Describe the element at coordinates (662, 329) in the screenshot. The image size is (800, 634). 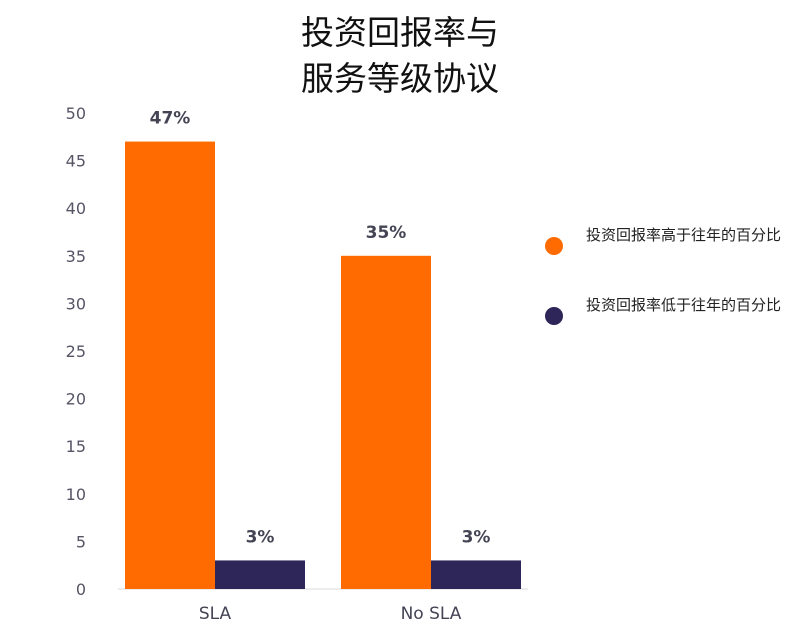
I see `legend-item-lower: 投资回报率低于往年的百分比` at that location.